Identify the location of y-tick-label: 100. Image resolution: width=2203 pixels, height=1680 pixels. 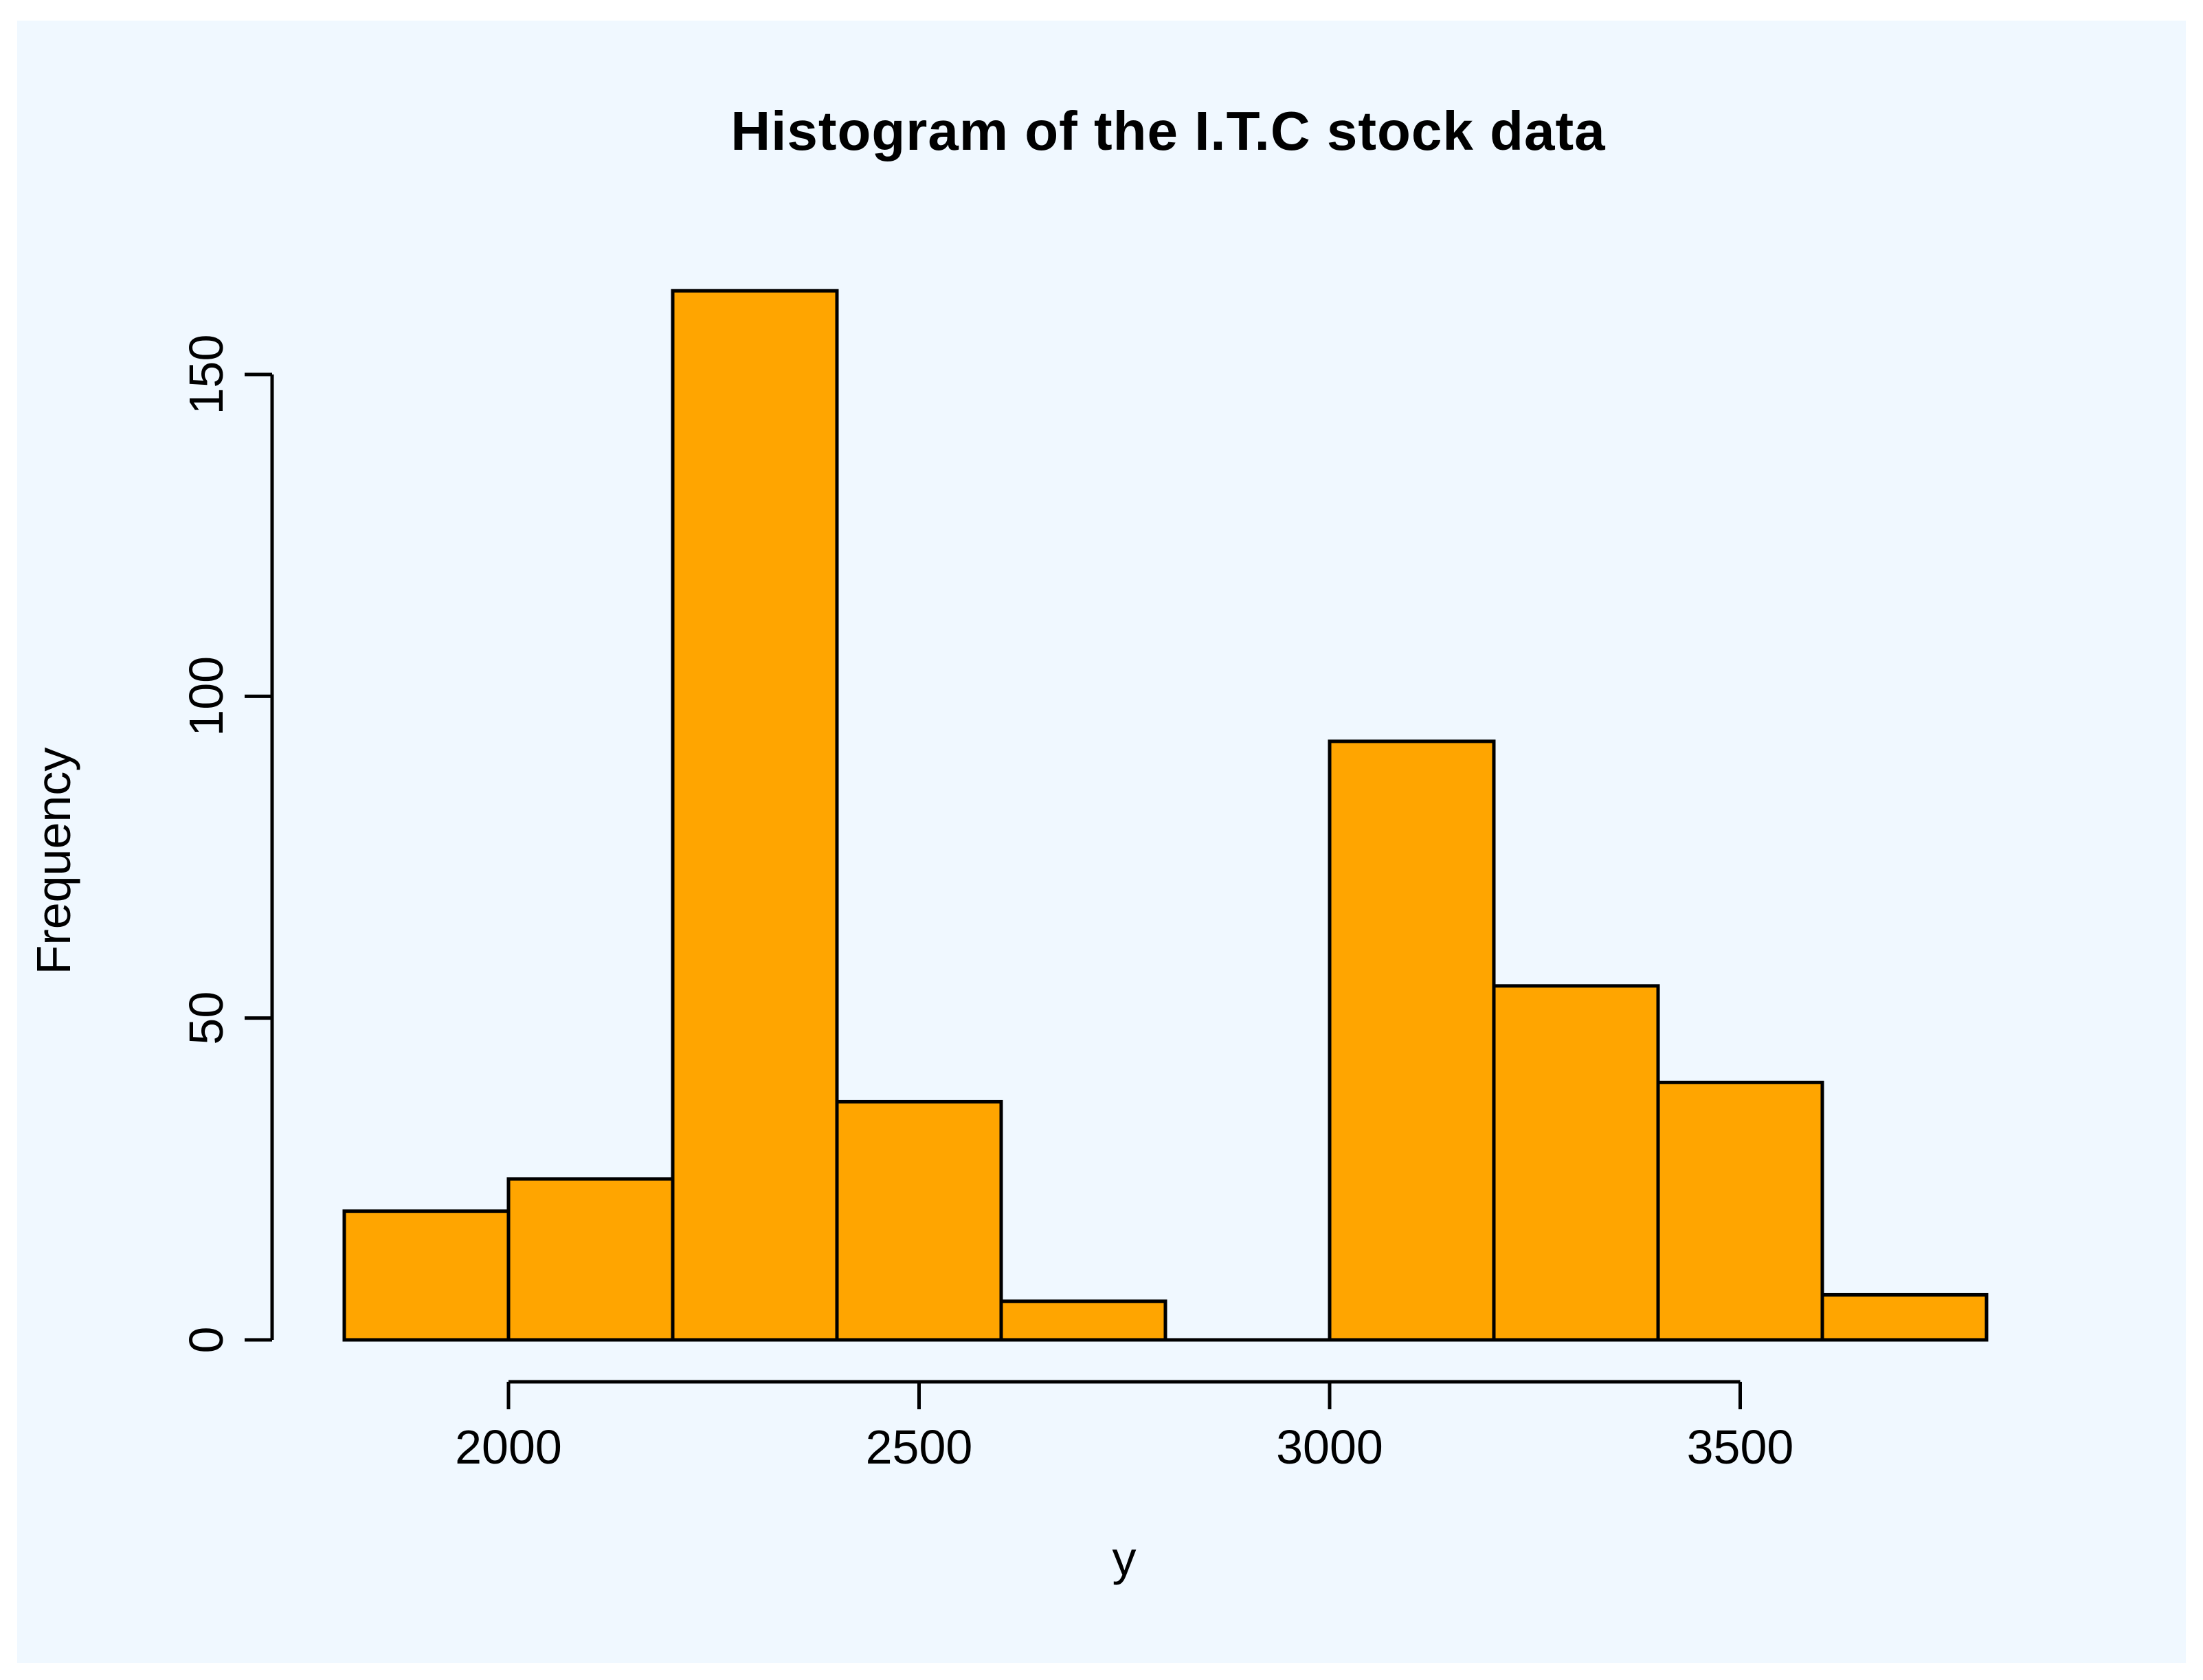
(206, 696).